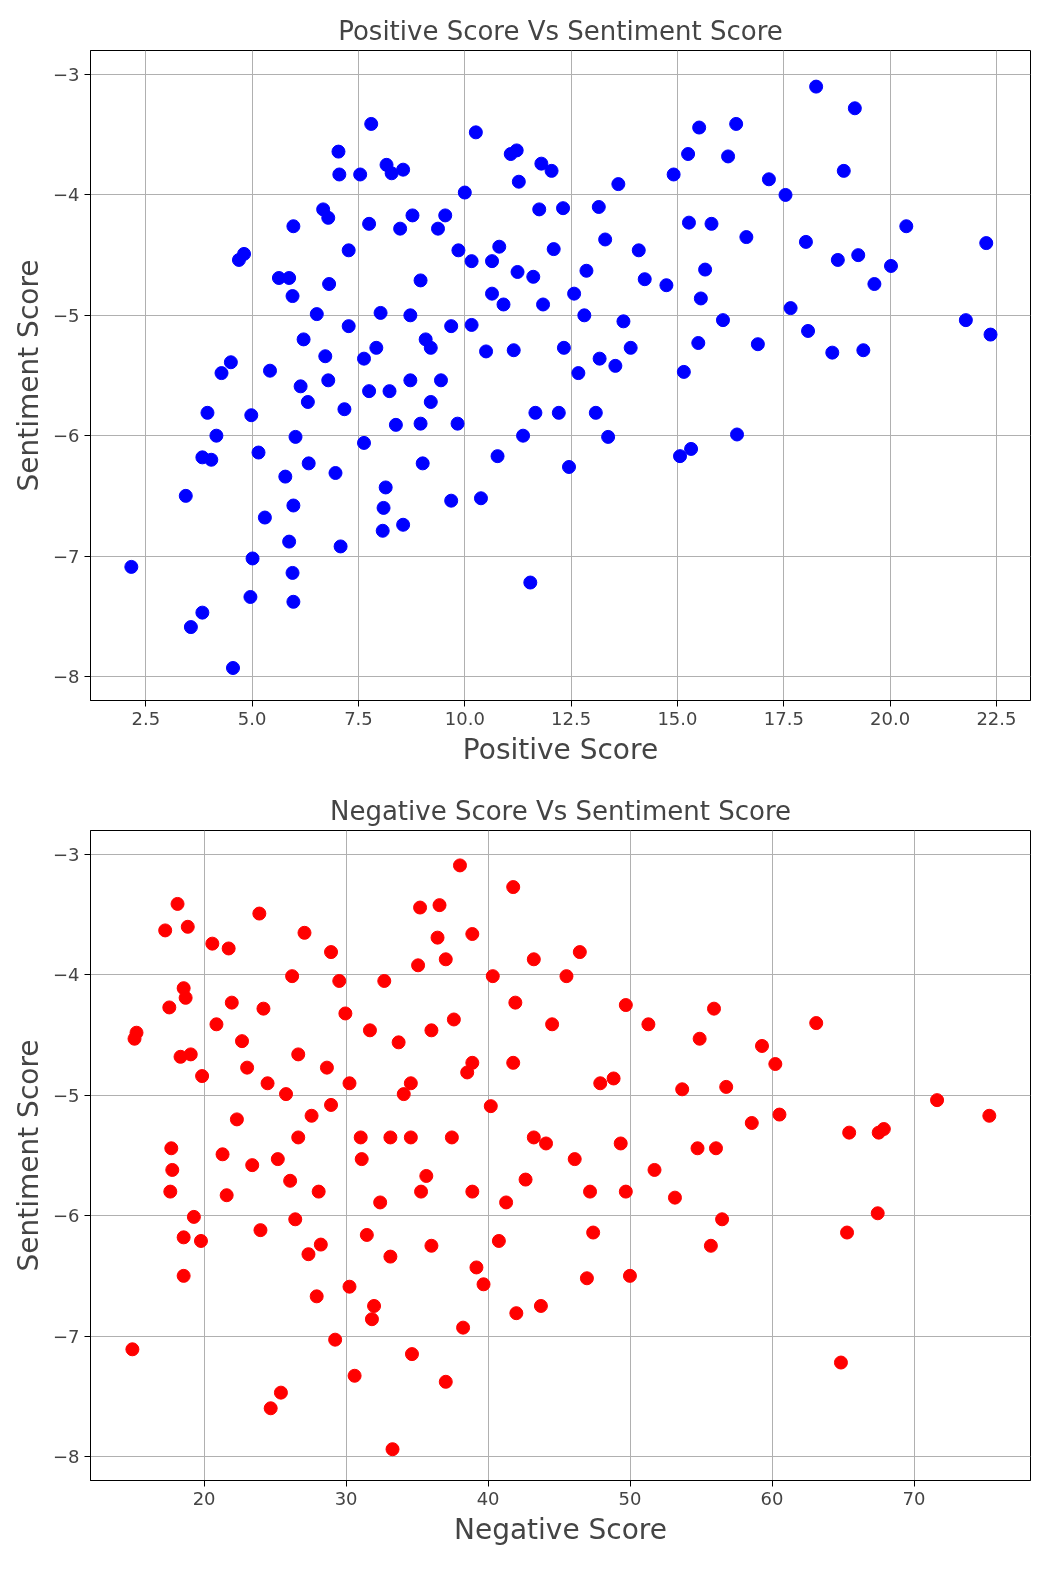 The height and width of the screenshot is (1571, 1051). Describe the element at coordinates (358, 718) in the screenshot. I see `x-tick-label: 7.5` at that location.